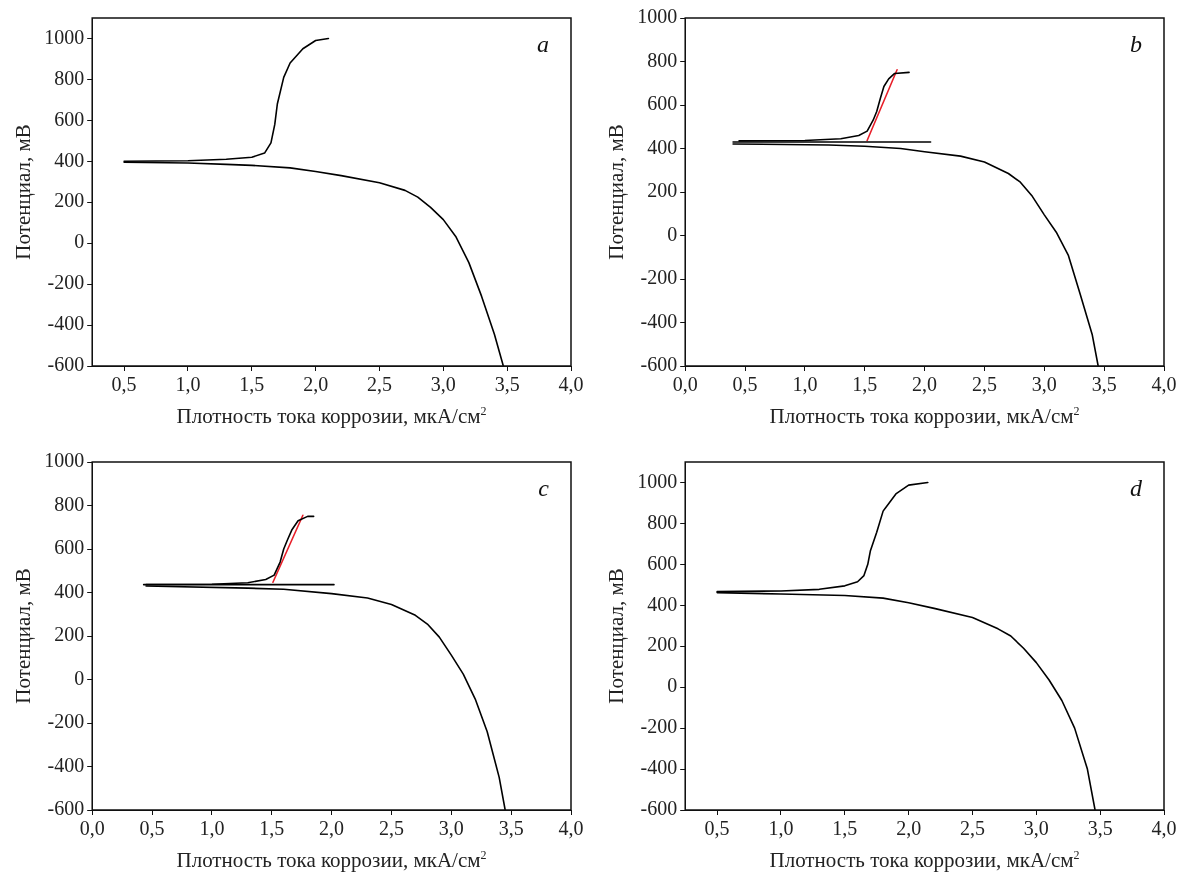 This screenshot has height=889, width=1186. I want to click on annotation: d, so click(1136, 488).